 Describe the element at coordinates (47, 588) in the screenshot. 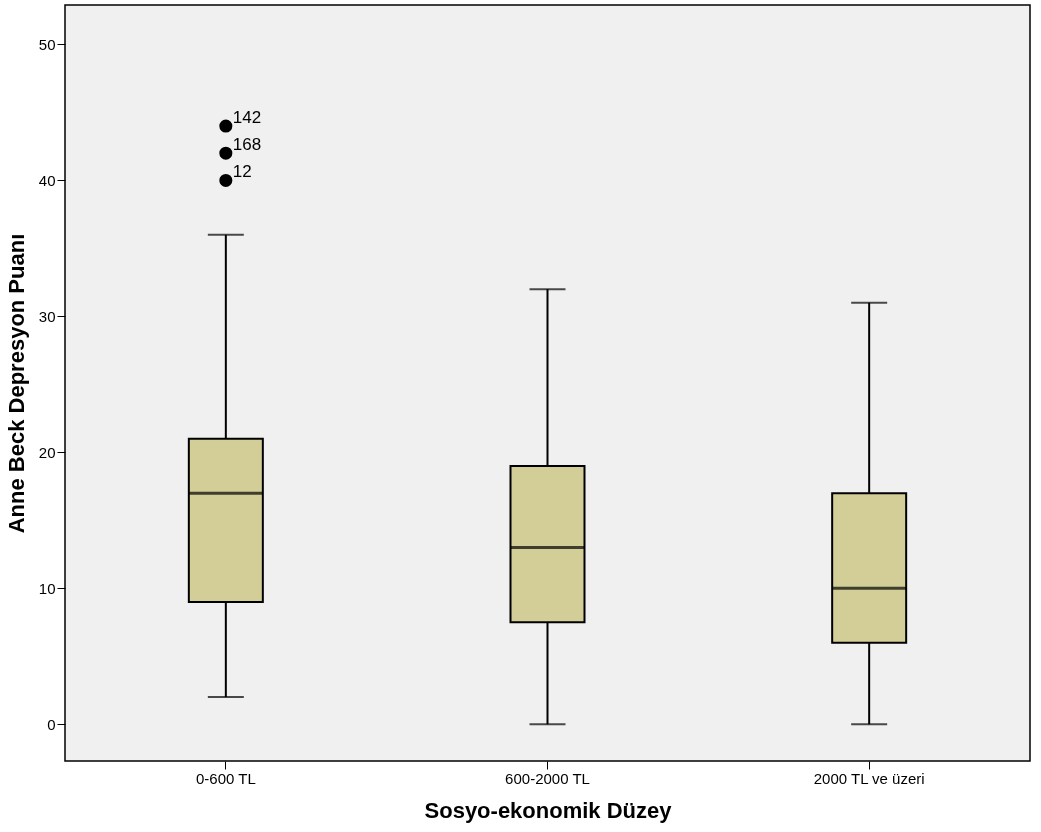

I see `y-tick-label: 10` at that location.